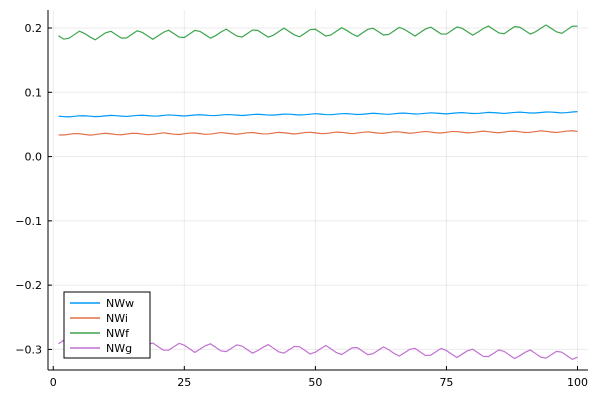 This screenshot has width=600, height=400. Describe the element at coordinates (28, 221) in the screenshot. I see `y-tick-label: −0.1` at that location.